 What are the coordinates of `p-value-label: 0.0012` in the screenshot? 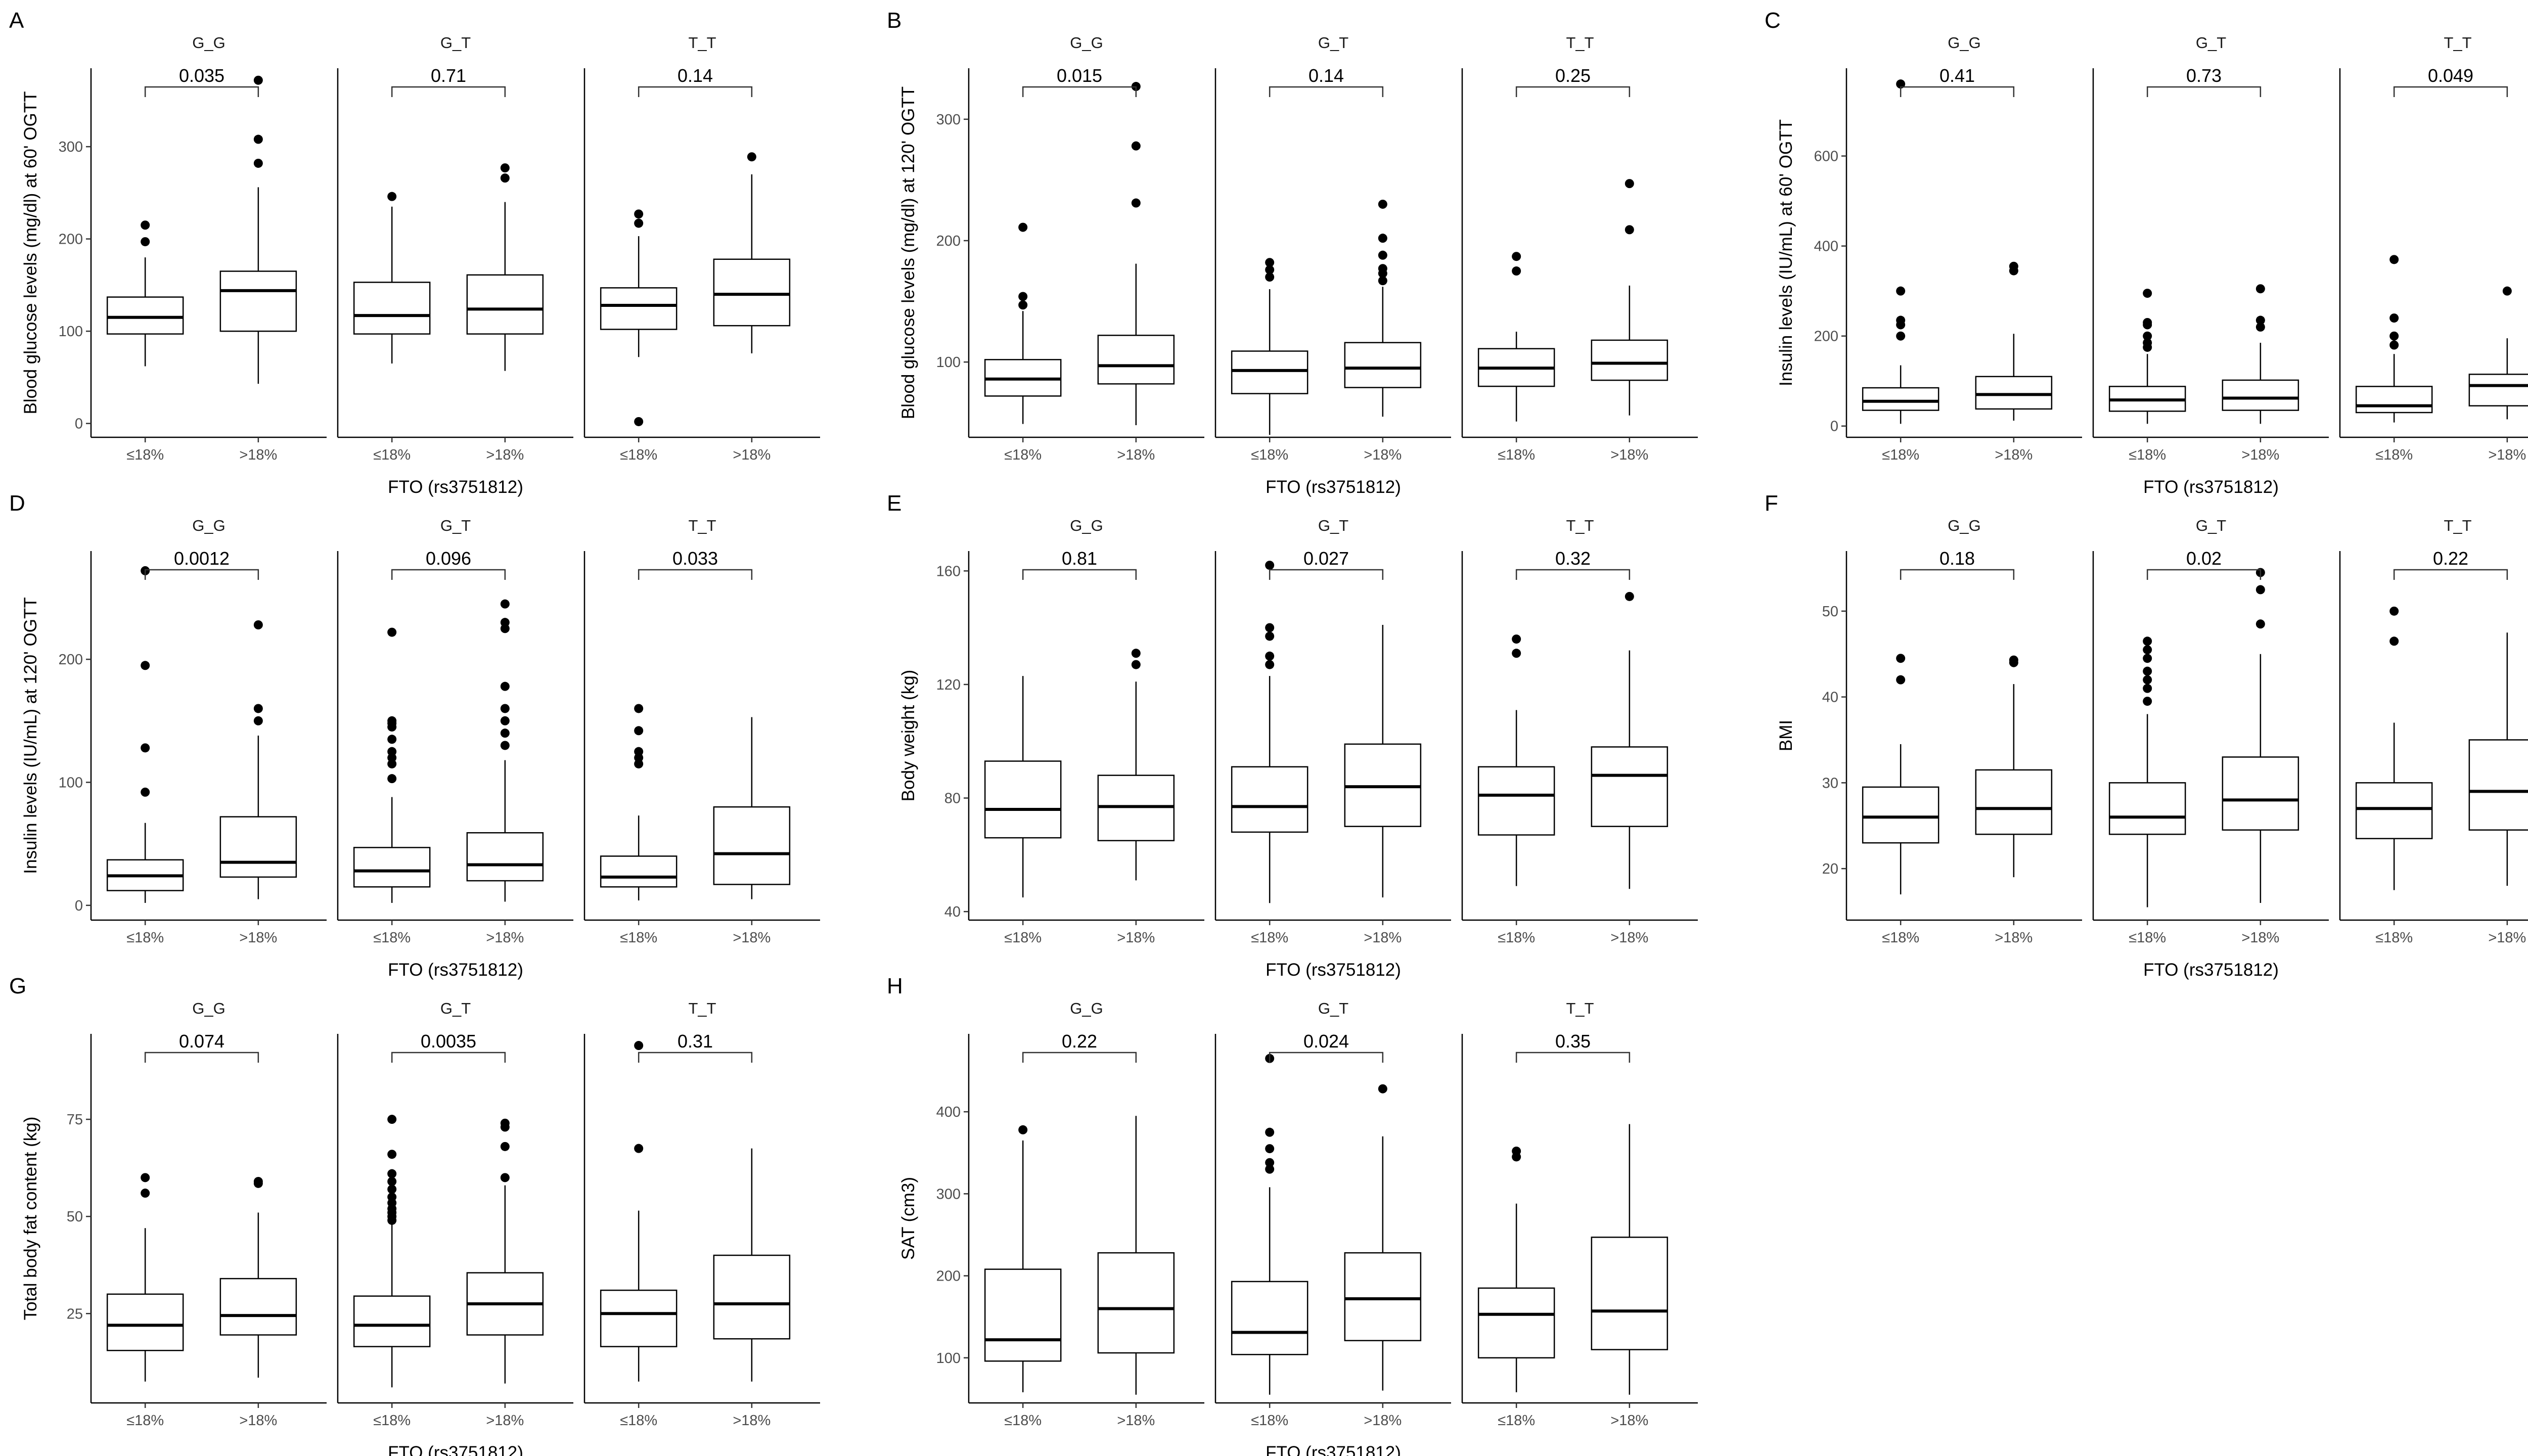 It's located at (202, 558).